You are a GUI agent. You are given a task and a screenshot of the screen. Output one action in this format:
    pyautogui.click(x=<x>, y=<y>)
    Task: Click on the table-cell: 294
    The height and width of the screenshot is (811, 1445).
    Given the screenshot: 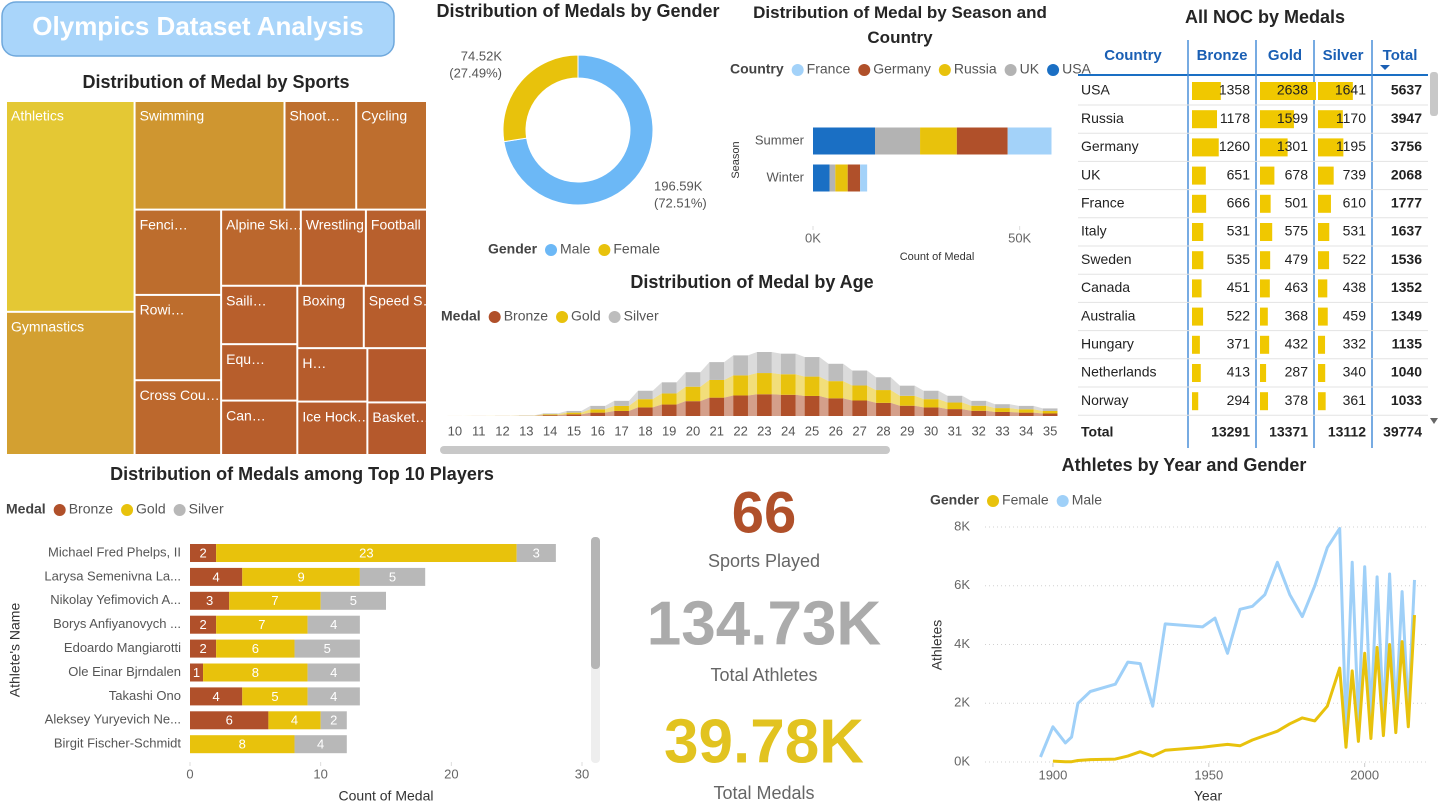 What is the action you would take?
    pyautogui.click(x=1239, y=400)
    